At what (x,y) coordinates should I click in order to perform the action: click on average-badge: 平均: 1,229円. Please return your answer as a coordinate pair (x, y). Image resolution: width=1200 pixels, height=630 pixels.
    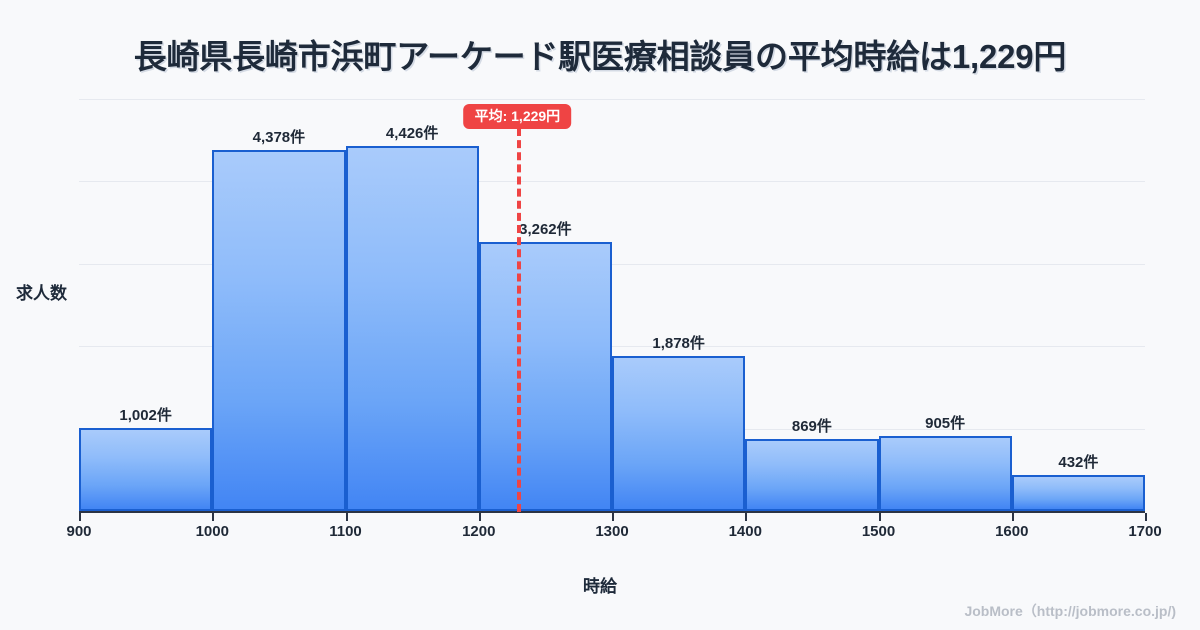
    Looking at the image, I should click on (517, 117).